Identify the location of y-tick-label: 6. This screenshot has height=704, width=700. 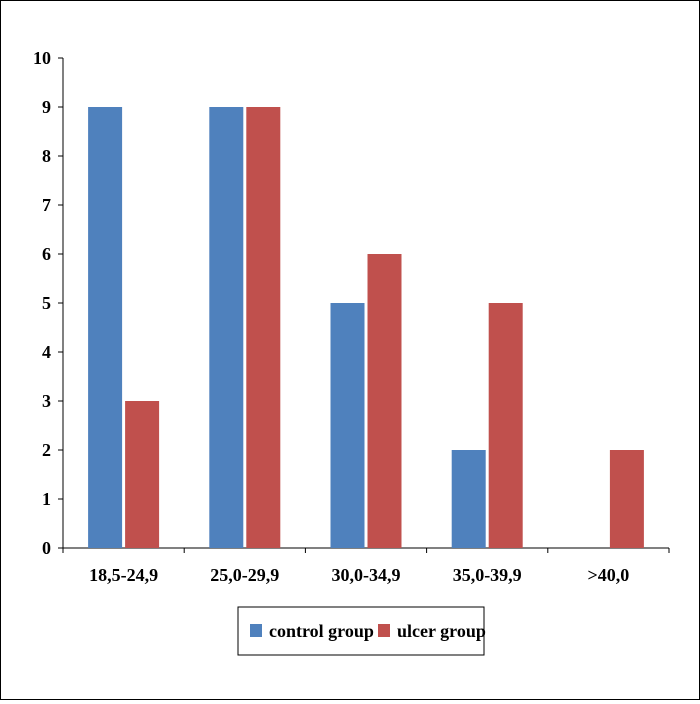
(46, 254).